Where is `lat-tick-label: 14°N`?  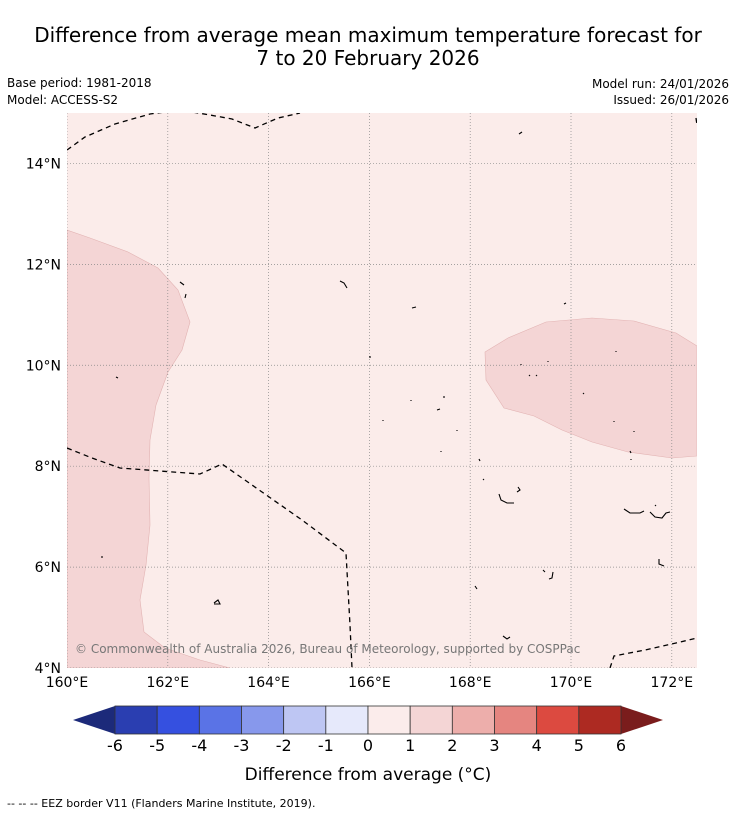 lat-tick-label: 14°N is located at coordinates (43, 164).